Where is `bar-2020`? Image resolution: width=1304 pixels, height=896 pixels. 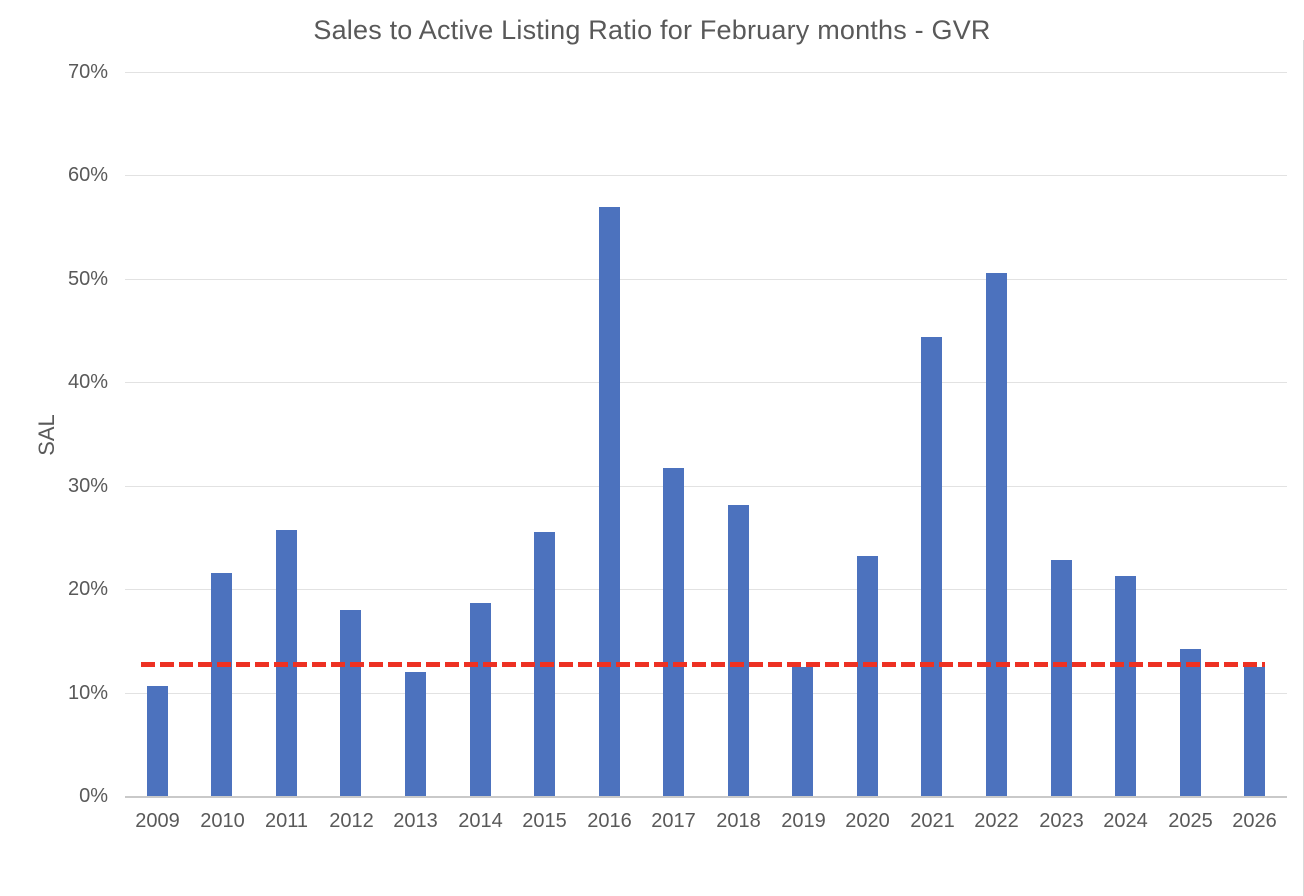 bar-2020 is located at coordinates (867, 676).